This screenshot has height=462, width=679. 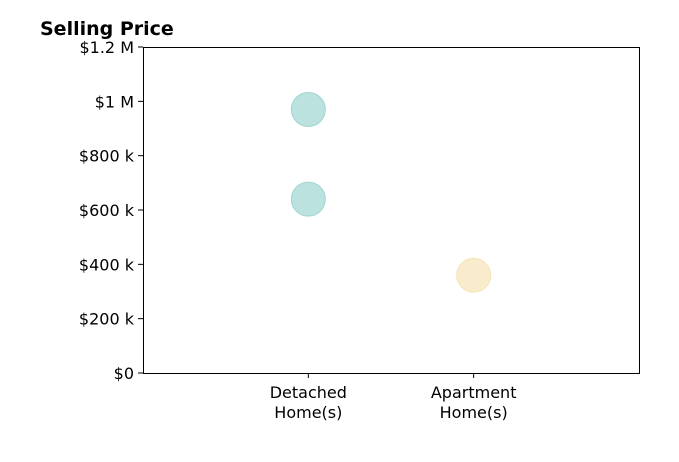 What do you see at coordinates (106, 47) in the screenshot?
I see `y-tick-label: $1.2 M` at bounding box center [106, 47].